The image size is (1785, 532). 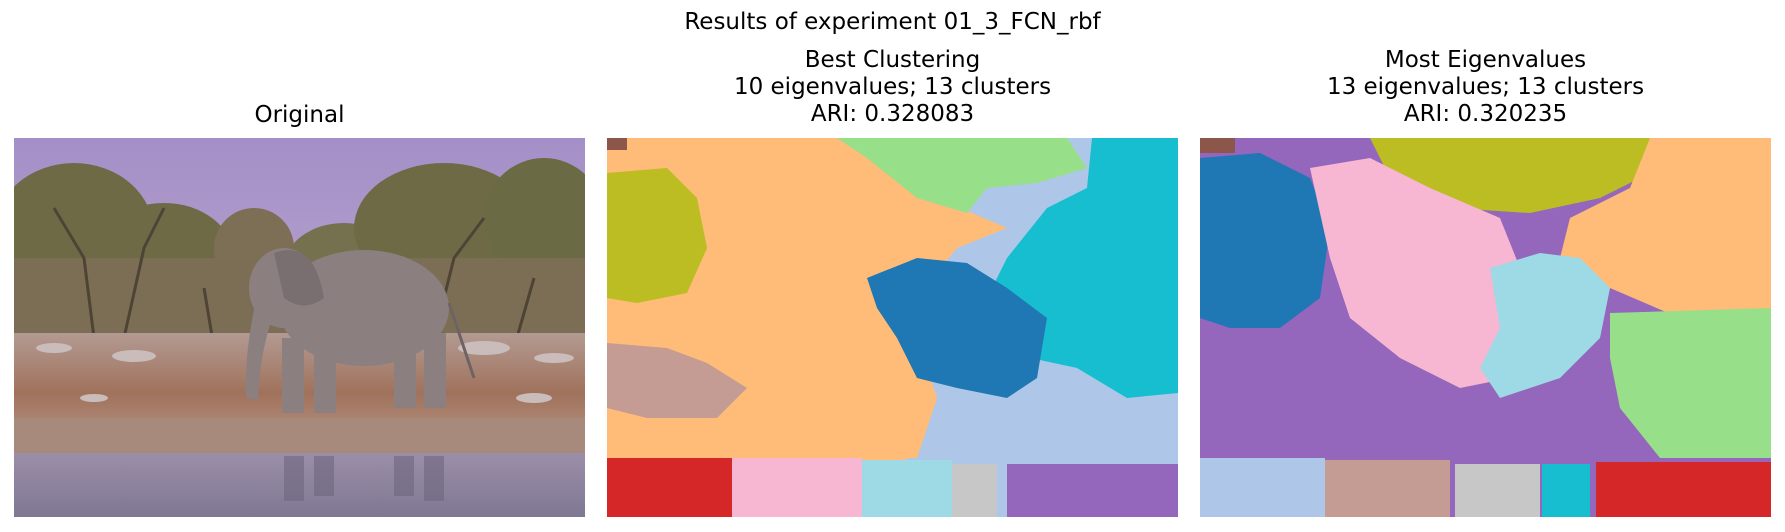 I want to click on elephant, so click(x=360, y=330).